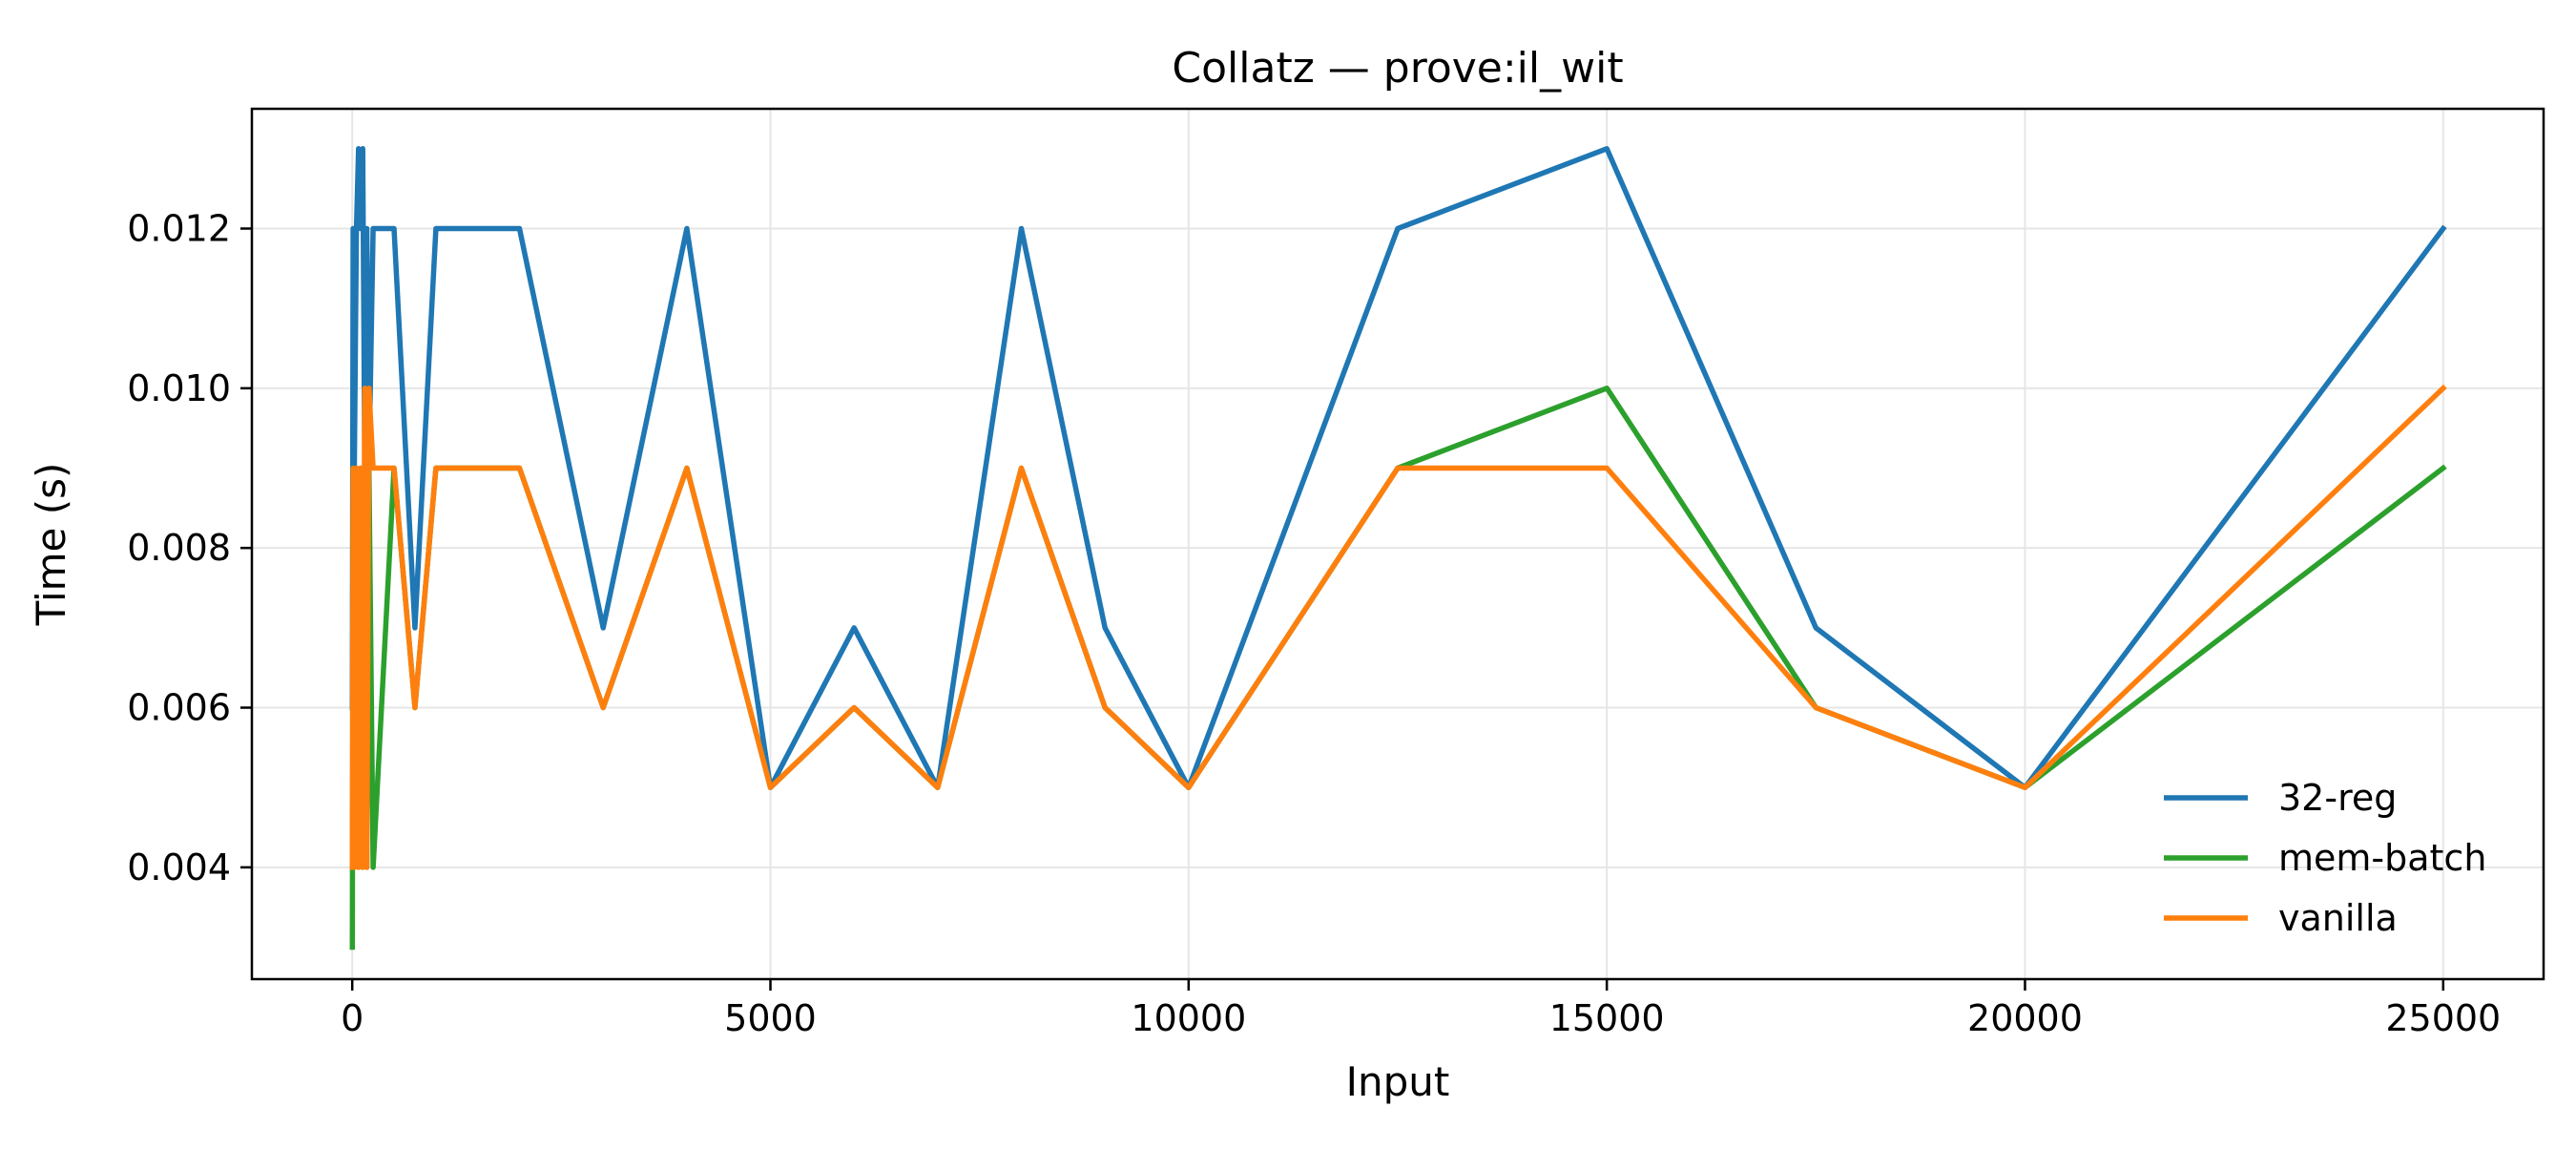 This screenshot has height=1149, width=2576. I want to click on x-tick-label: 25000, so click(2443, 1018).